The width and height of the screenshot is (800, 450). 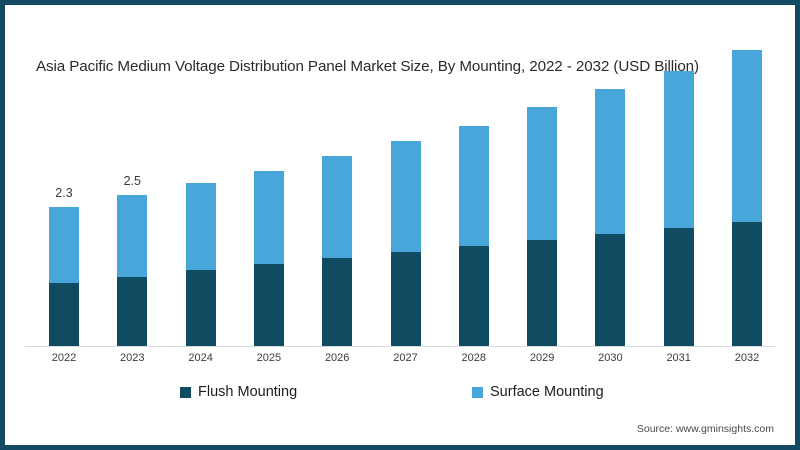 What do you see at coordinates (200, 308) in the screenshot?
I see `bar-segment-flush-2024` at bounding box center [200, 308].